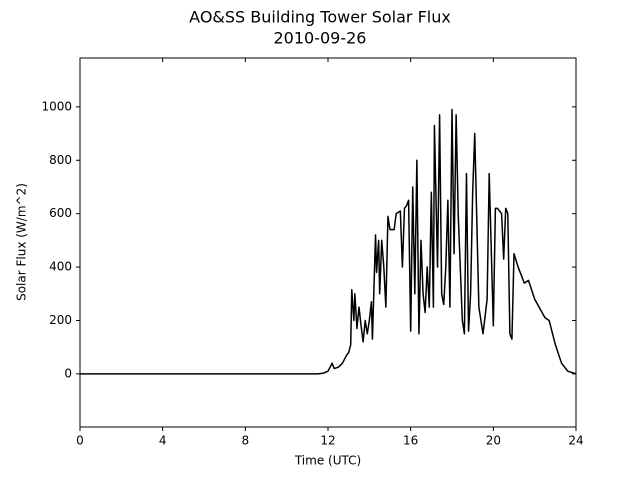  What do you see at coordinates (60, 320) in the screenshot?
I see `y-tick-label: 200` at bounding box center [60, 320].